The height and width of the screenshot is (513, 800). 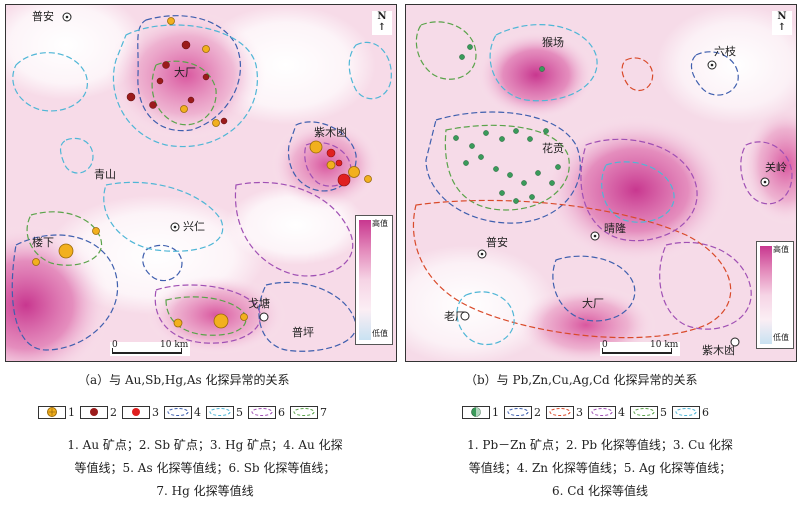 I want to click on place-label-puan: 普安, so click(x=43, y=16).